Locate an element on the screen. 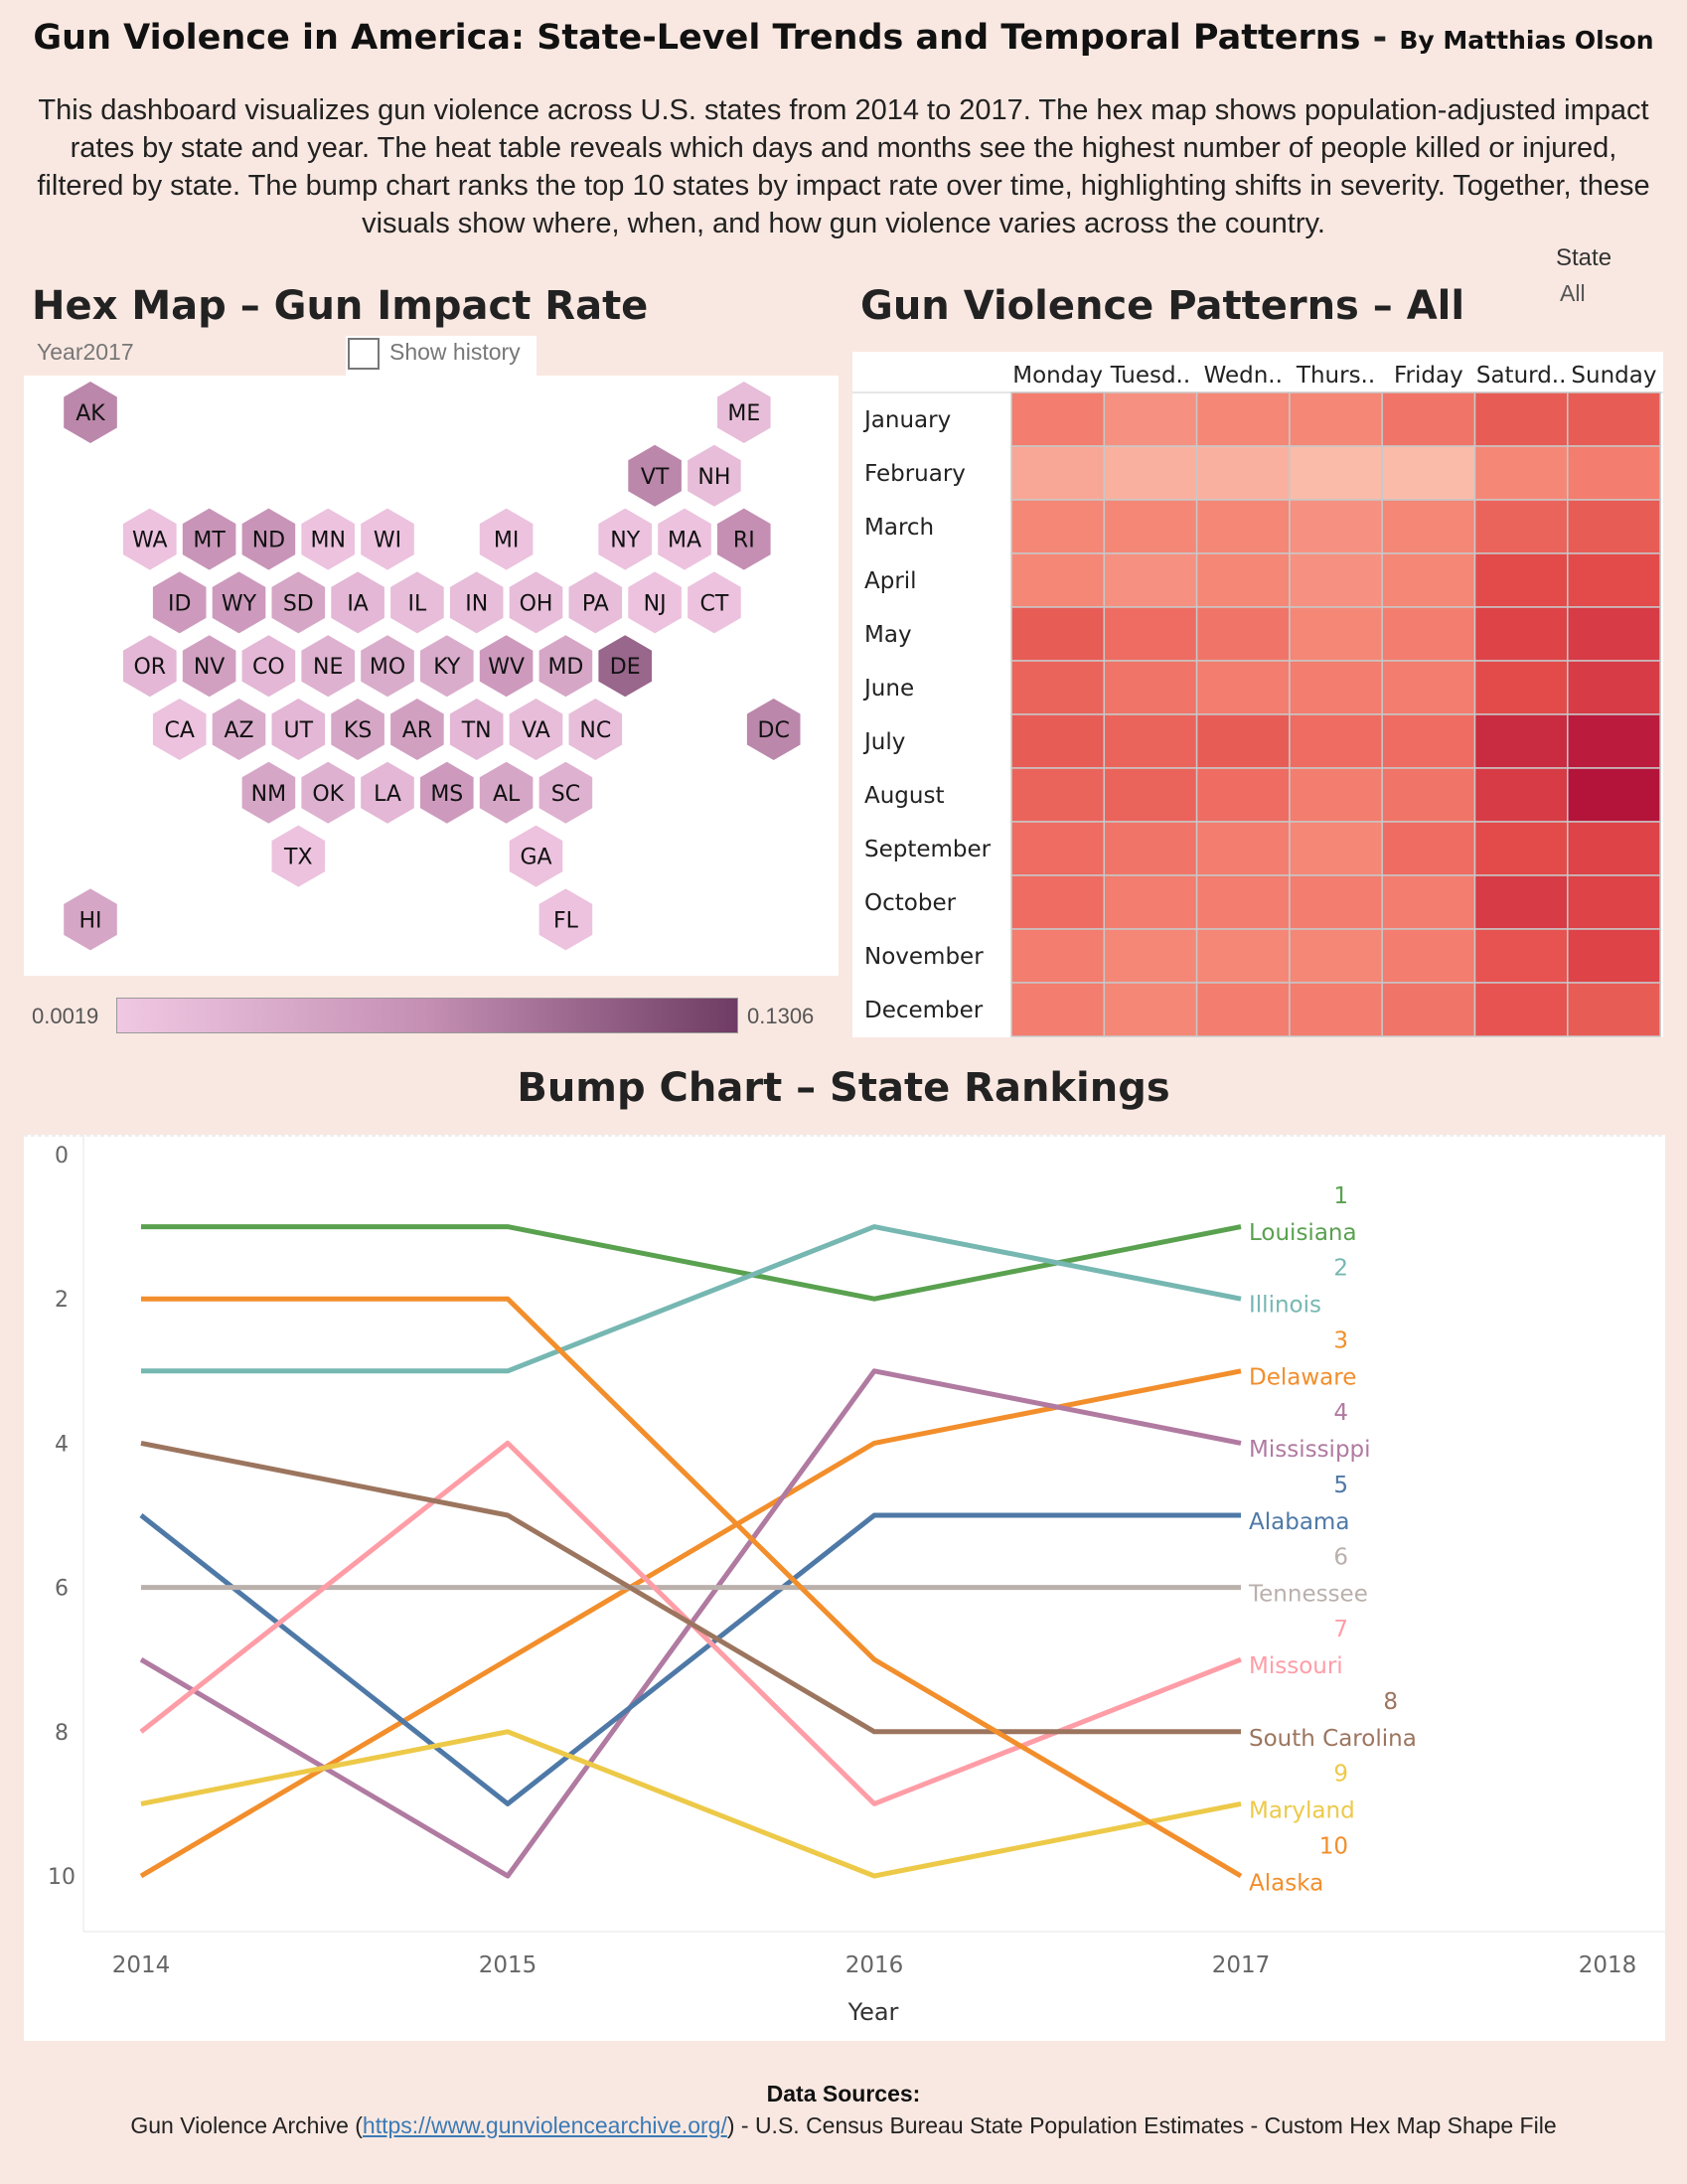 Image resolution: width=1687 pixels, height=2184 pixels. hex-ak: AK is located at coordinates (90, 412).